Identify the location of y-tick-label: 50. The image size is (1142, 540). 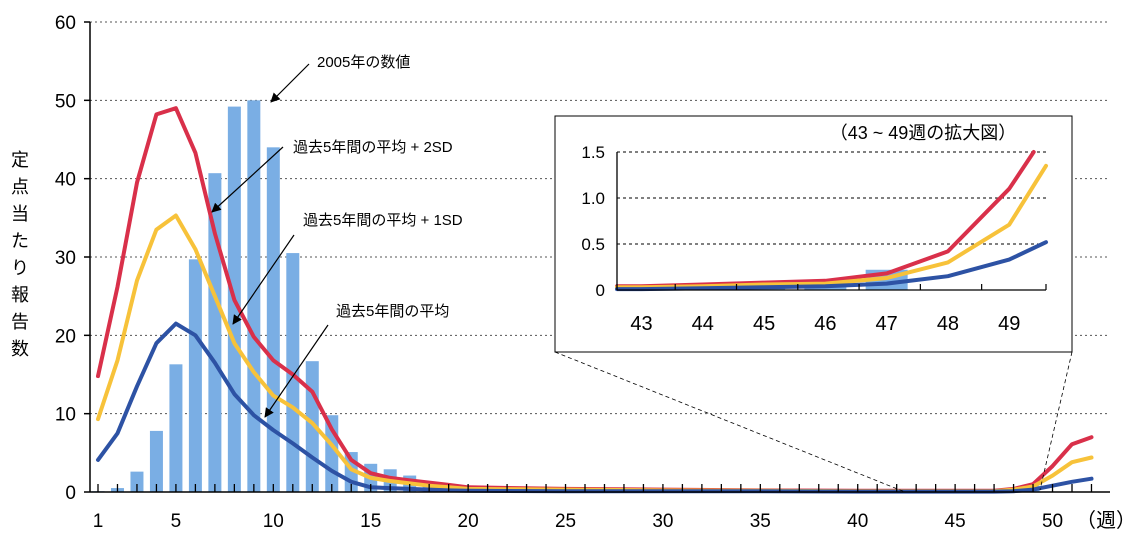
(65, 101).